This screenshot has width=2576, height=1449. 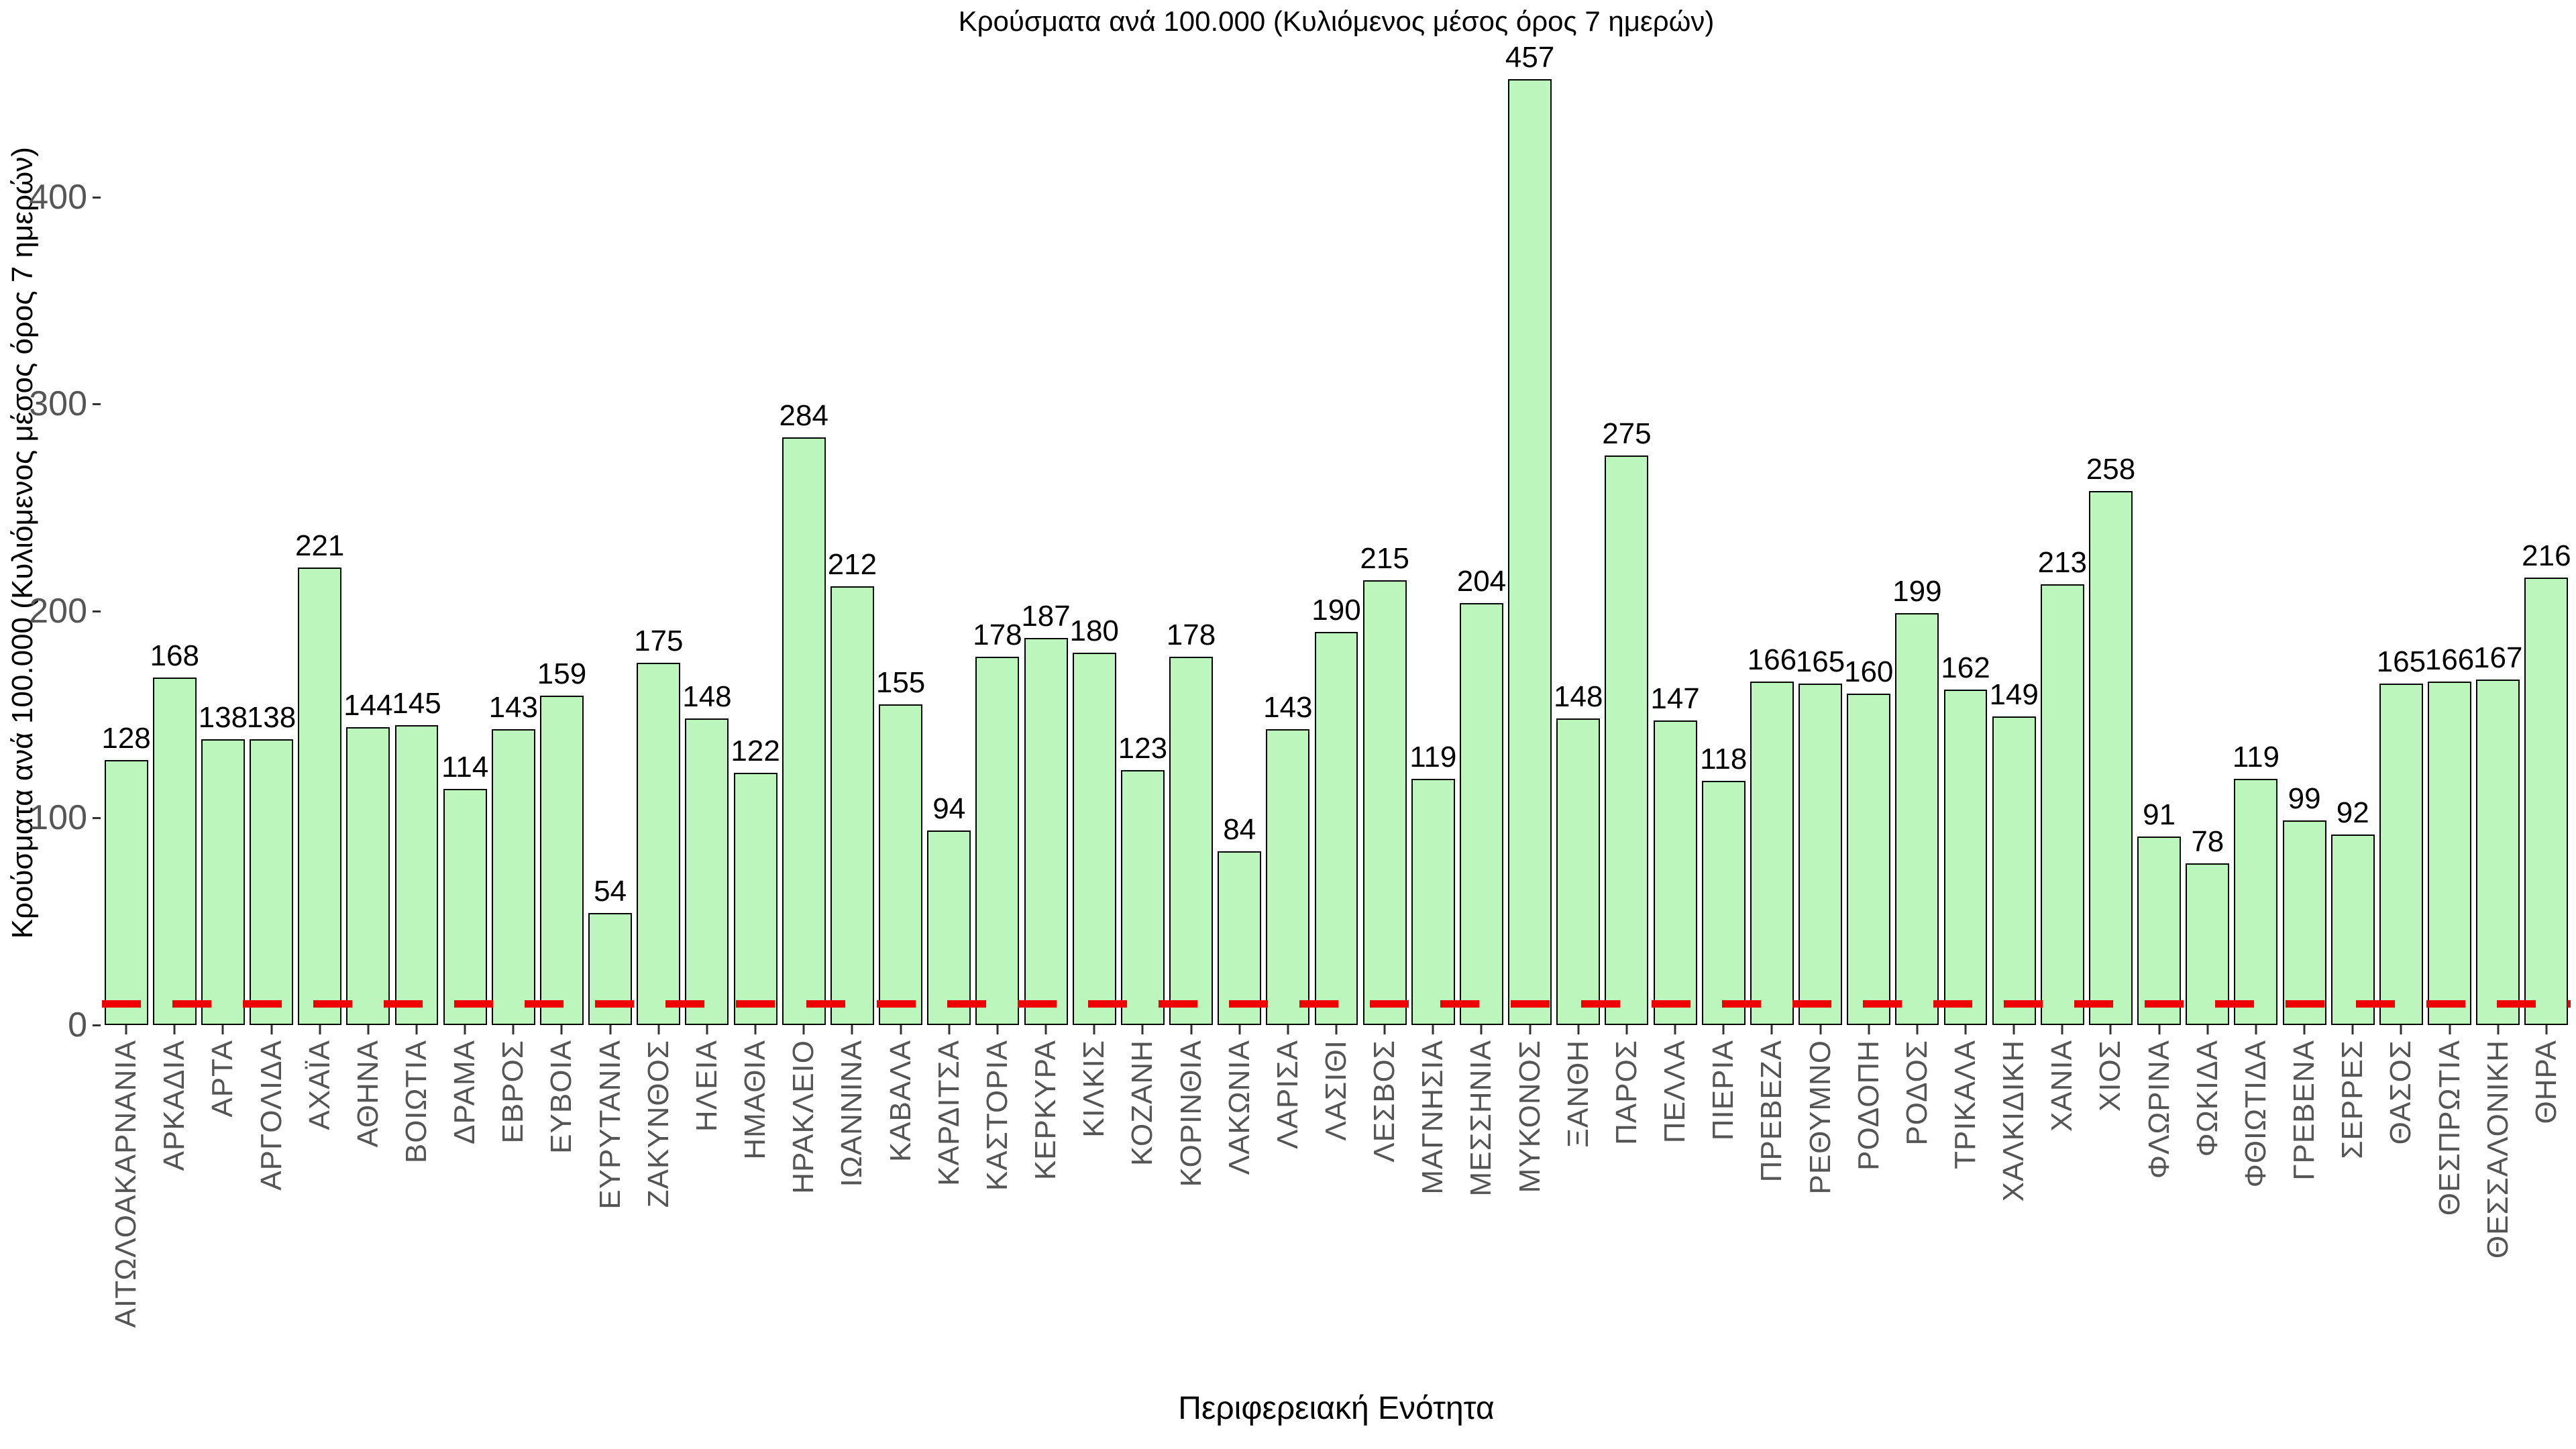 What do you see at coordinates (1965, 1219) in the screenshot?
I see `x-slot: ΤΡΙΚΑΛΑ` at bounding box center [1965, 1219].